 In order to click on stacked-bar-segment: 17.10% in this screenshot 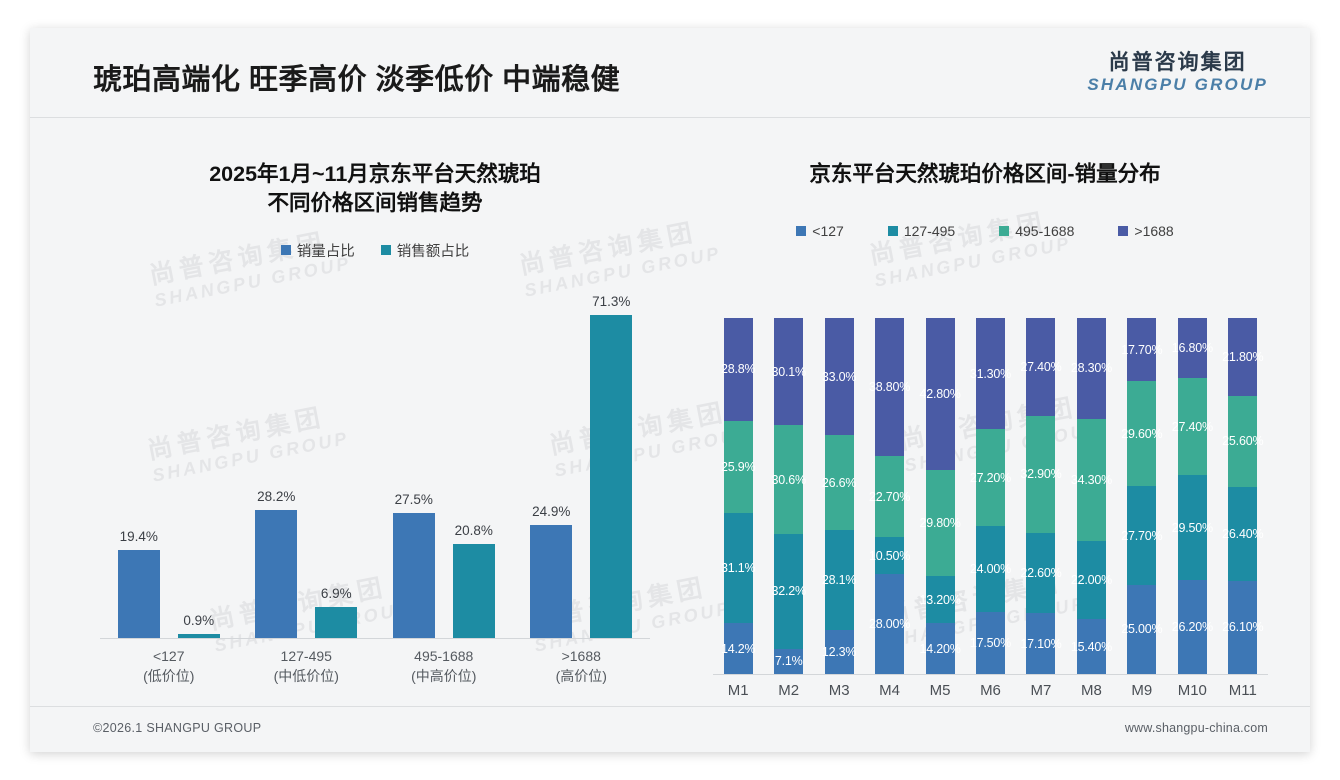, I will do `click(1041, 643)`.